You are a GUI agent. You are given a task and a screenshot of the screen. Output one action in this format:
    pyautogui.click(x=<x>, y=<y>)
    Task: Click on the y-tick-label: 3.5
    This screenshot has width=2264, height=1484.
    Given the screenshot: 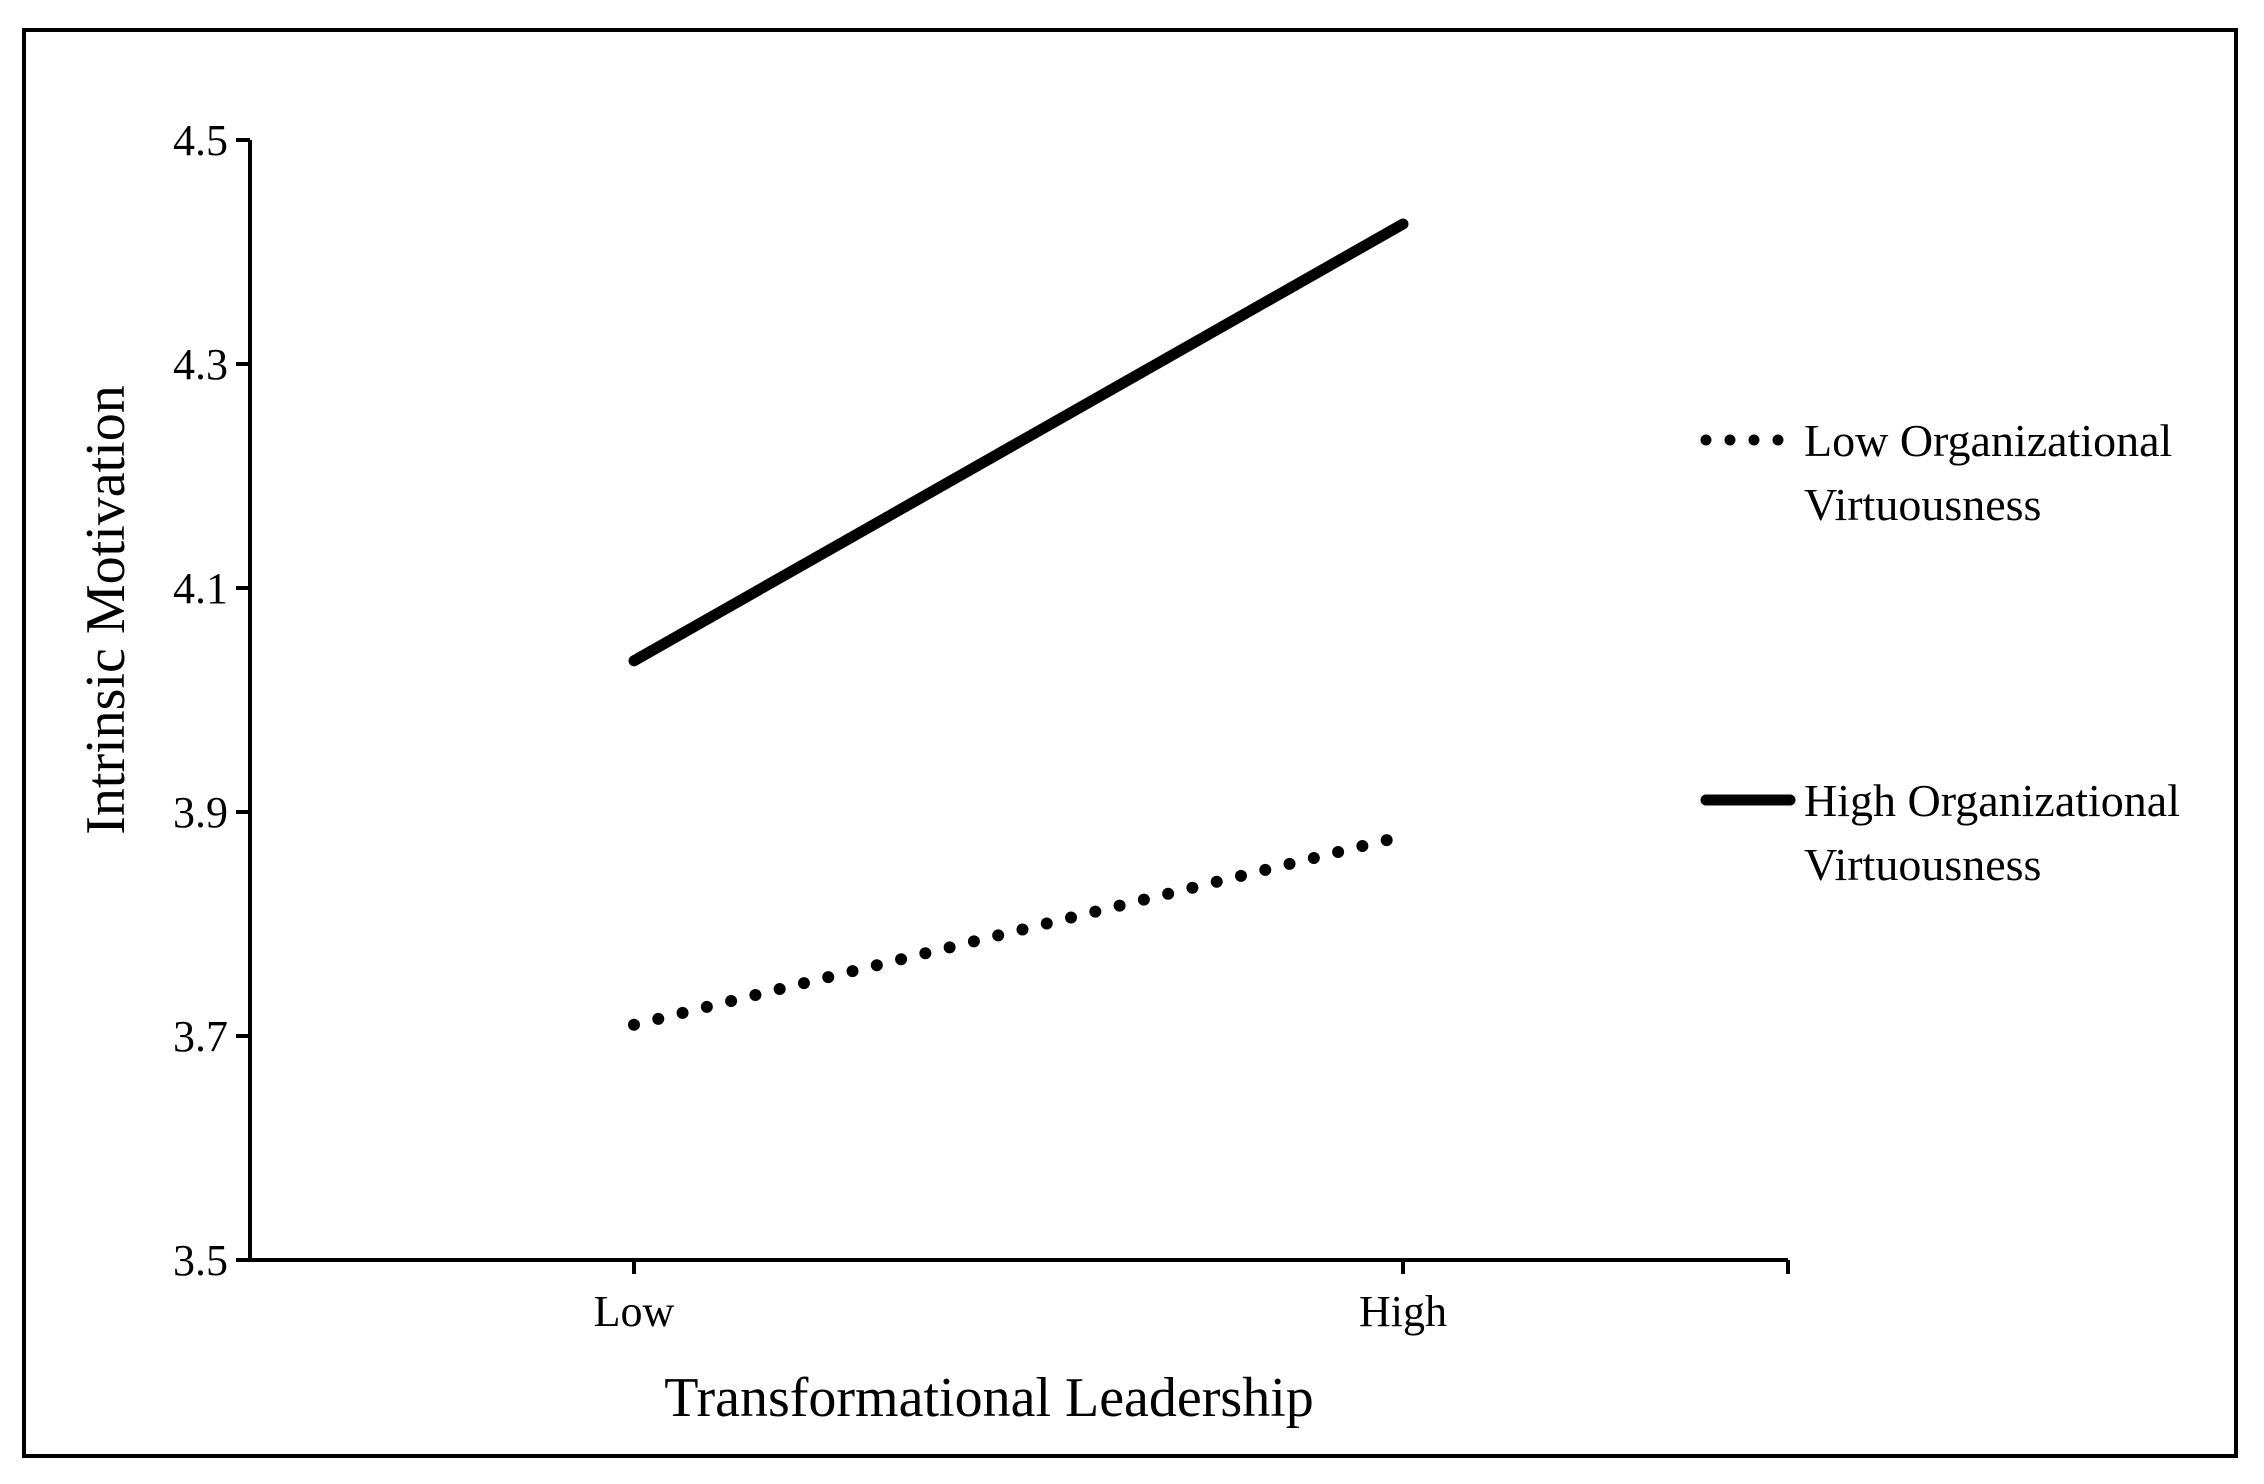 What is the action you would take?
    pyautogui.click(x=200, y=1260)
    